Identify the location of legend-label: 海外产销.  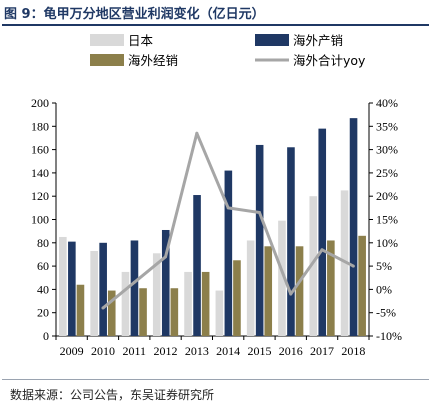
(318, 40).